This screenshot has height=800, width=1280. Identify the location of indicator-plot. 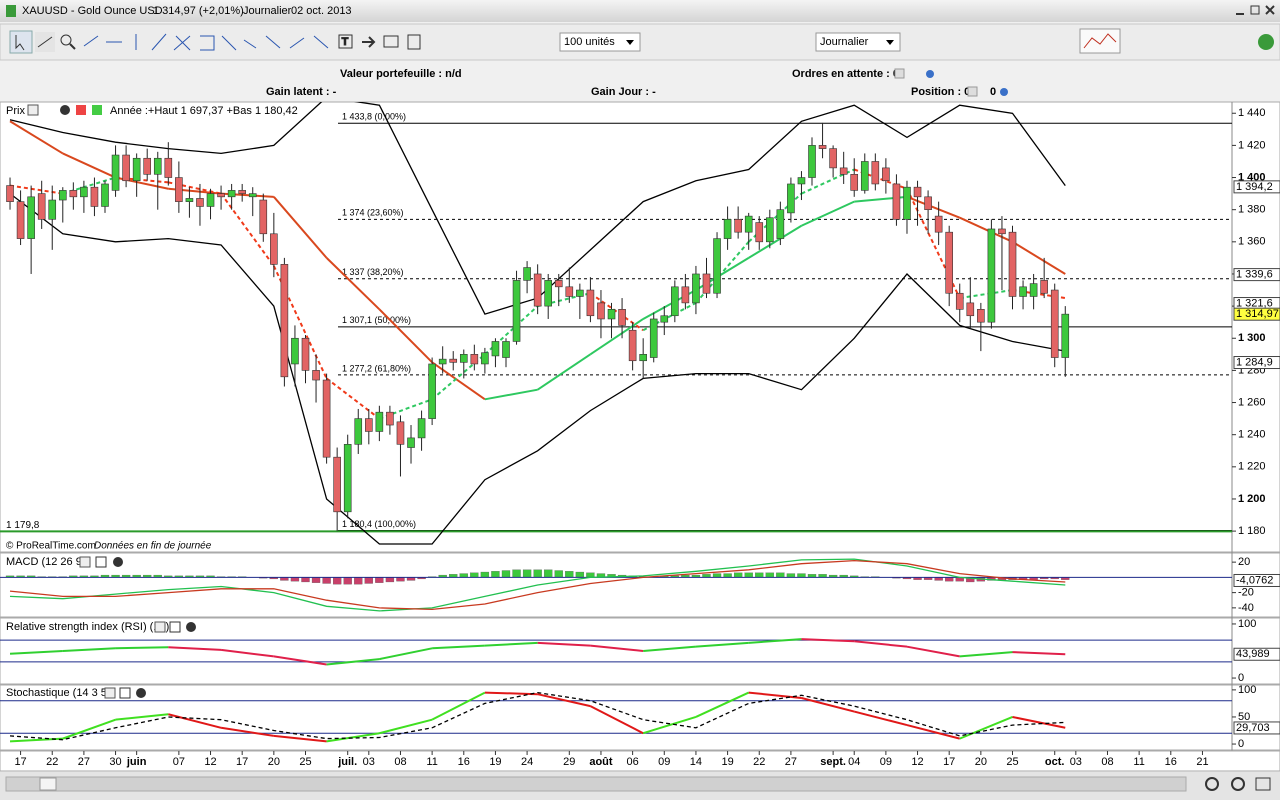
(616, 652).